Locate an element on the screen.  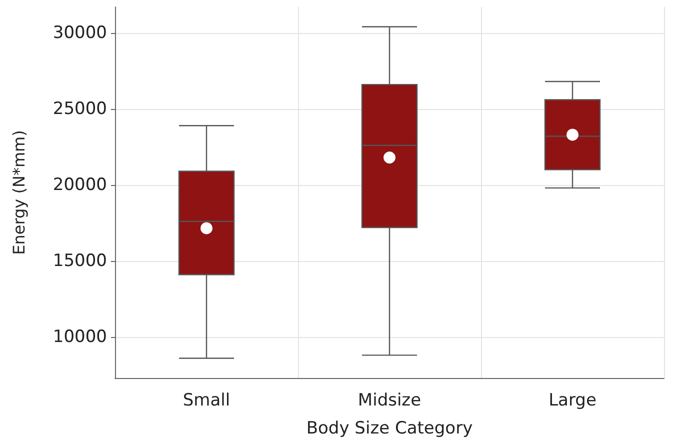
x-tick-label: Small is located at coordinates (206, 400).